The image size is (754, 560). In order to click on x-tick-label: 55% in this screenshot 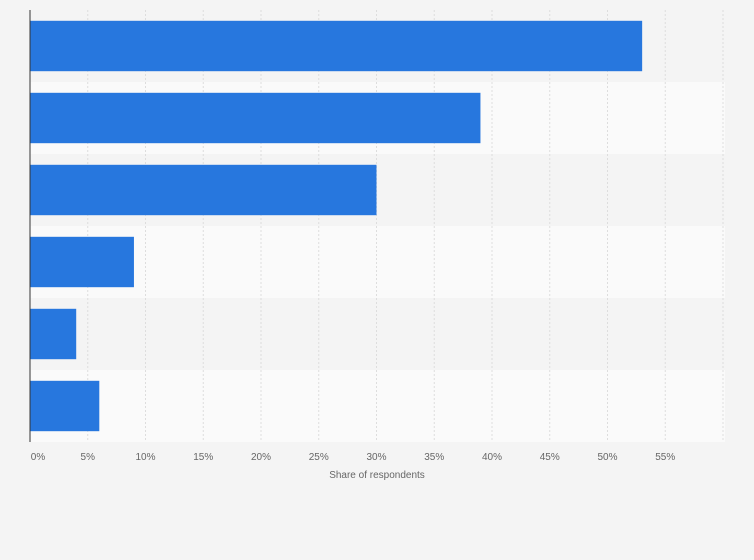, I will do `click(665, 457)`.